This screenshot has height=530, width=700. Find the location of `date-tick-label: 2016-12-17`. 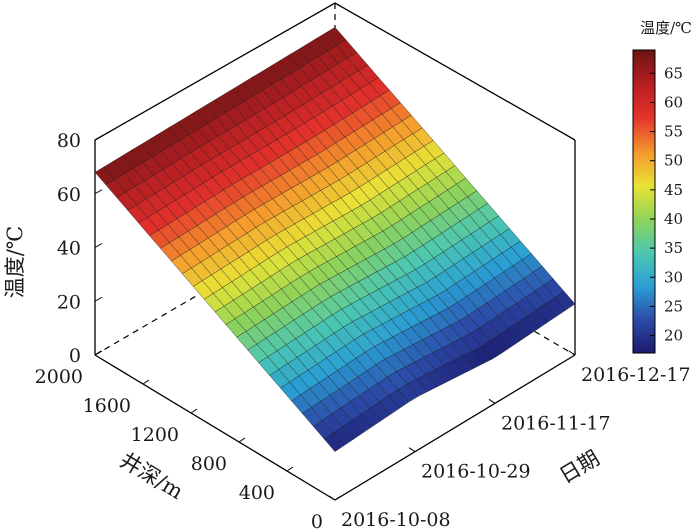

date-tick-label: 2016-12-17 is located at coordinates (636, 375).